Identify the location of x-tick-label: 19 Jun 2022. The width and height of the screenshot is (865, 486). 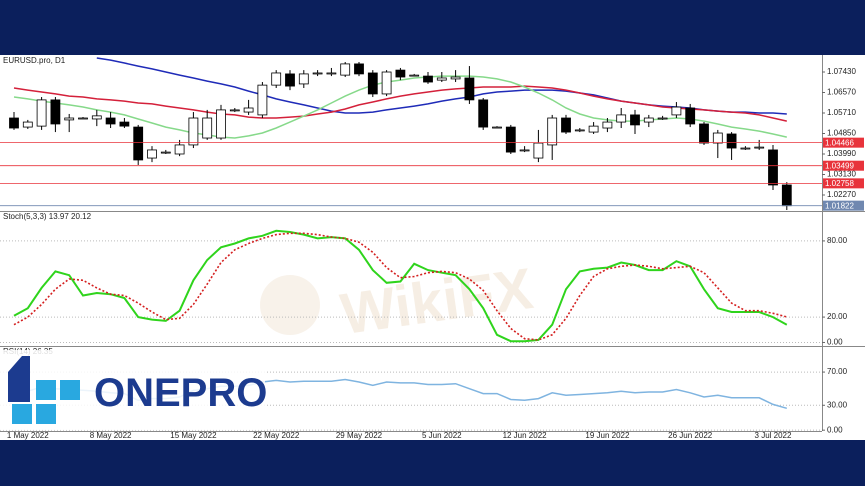
(607, 435).